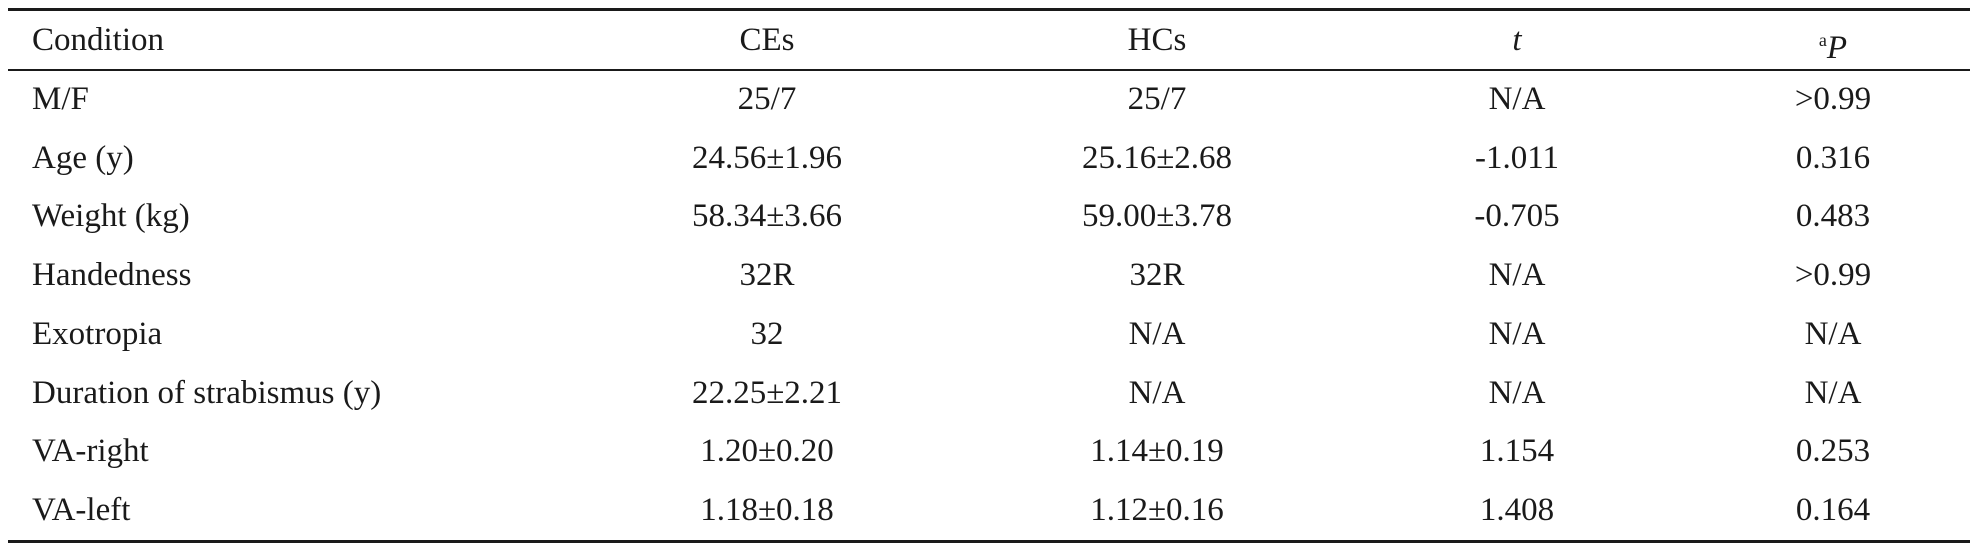 This screenshot has height=551, width=1982. What do you see at coordinates (81, 509) in the screenshot?
I see `row-label: VA-left` at bounding box center [81, 509].